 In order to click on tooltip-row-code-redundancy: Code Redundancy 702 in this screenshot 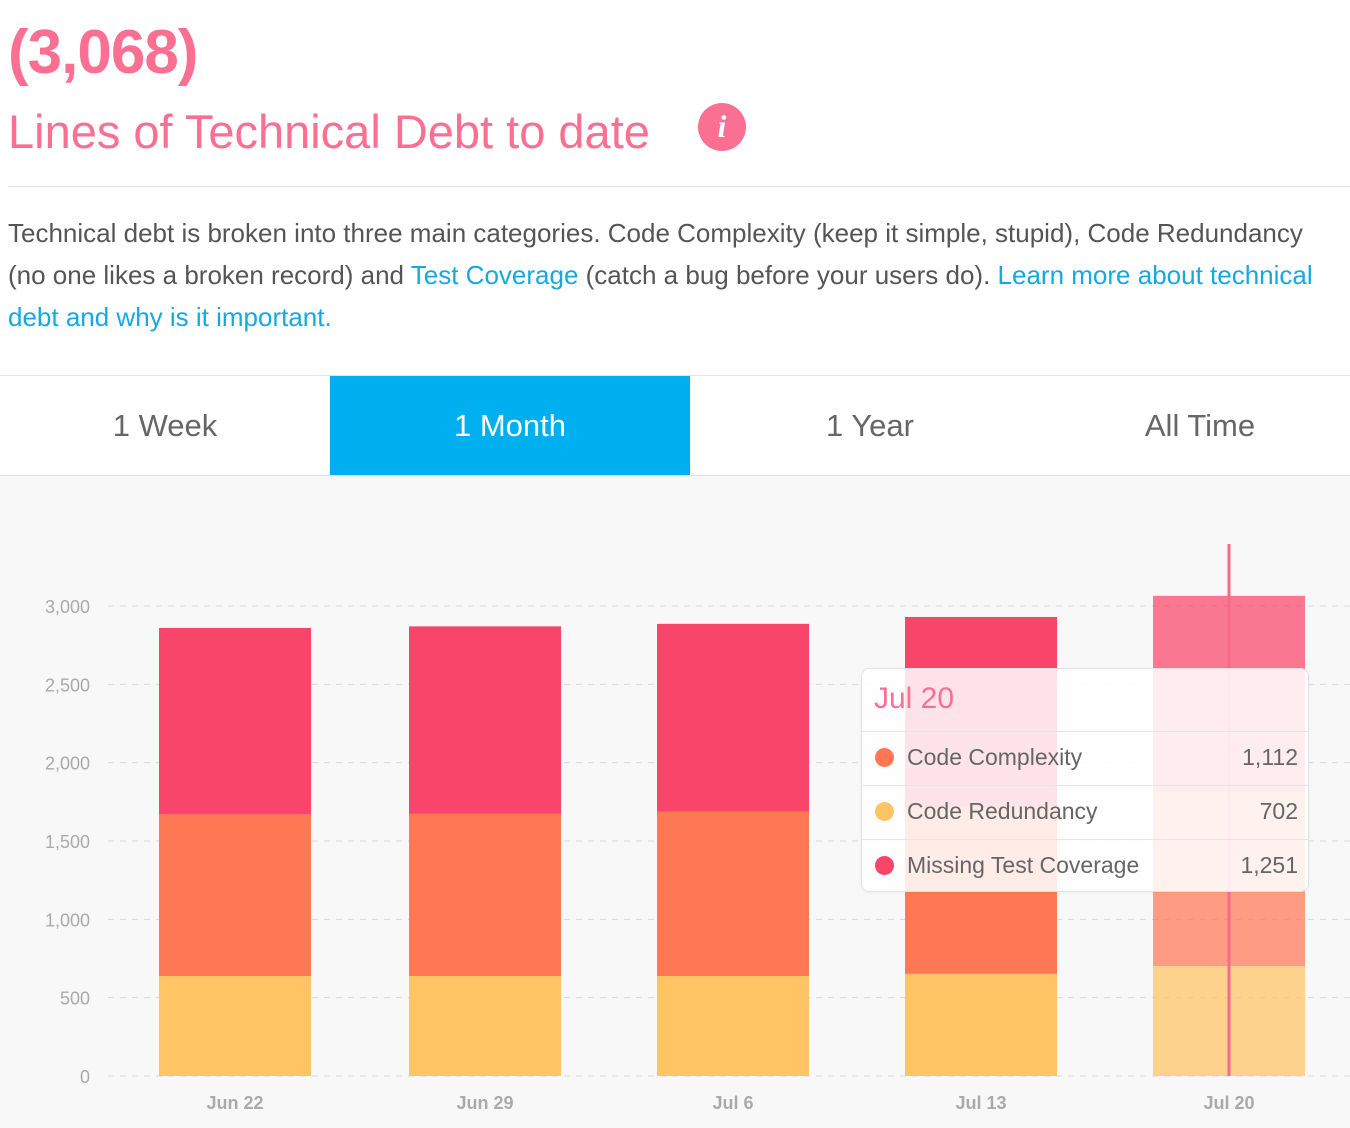, I will do `click(1085, 811)`.